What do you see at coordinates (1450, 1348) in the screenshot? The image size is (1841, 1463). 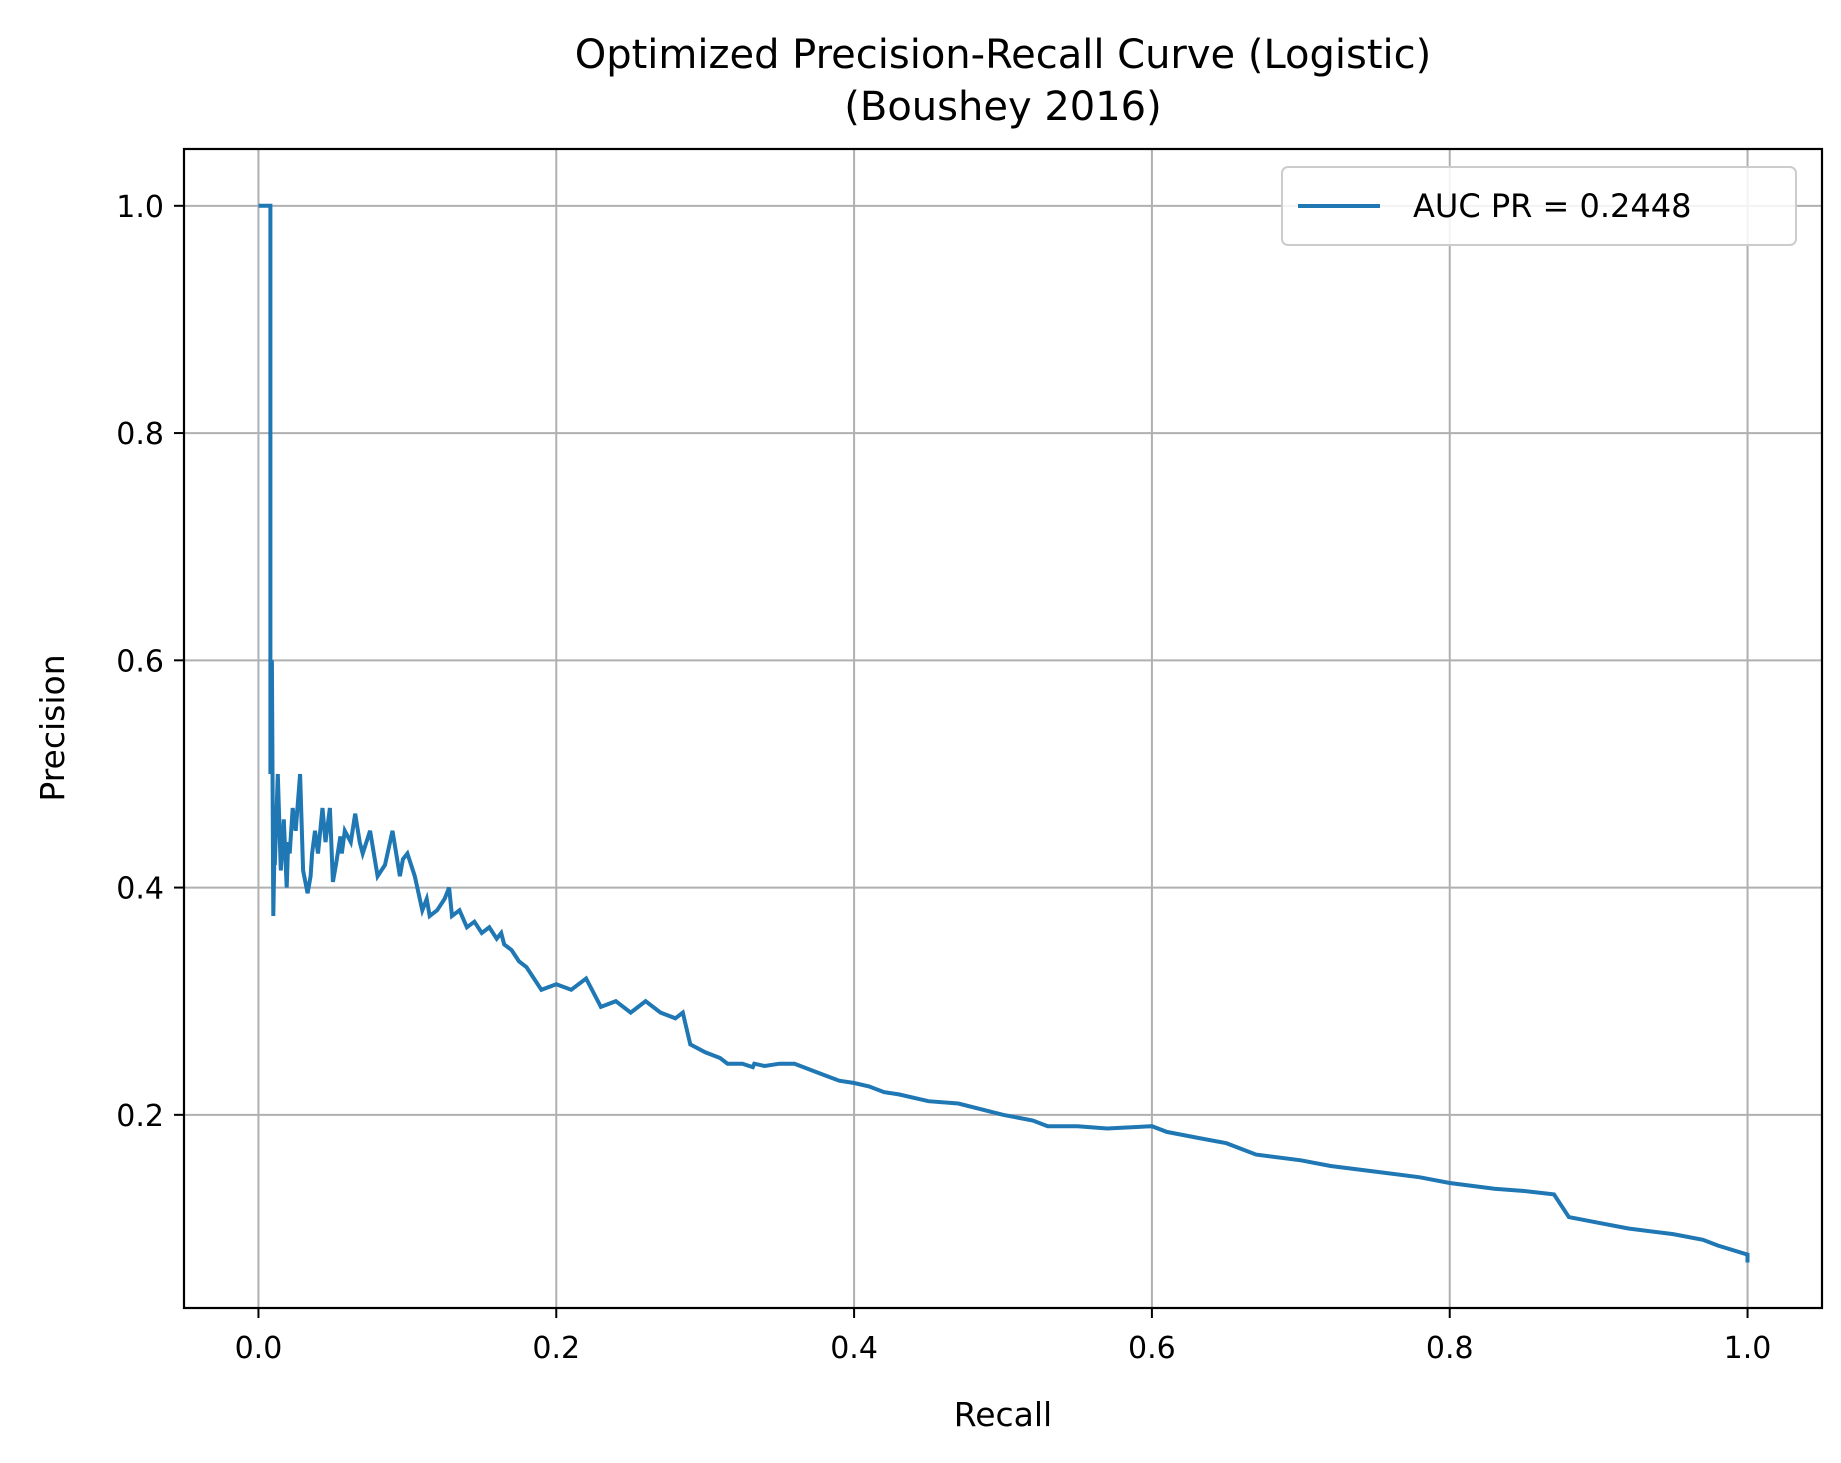 I see `x-tick-label: 0.8` at bounding box center [1450, 1348].